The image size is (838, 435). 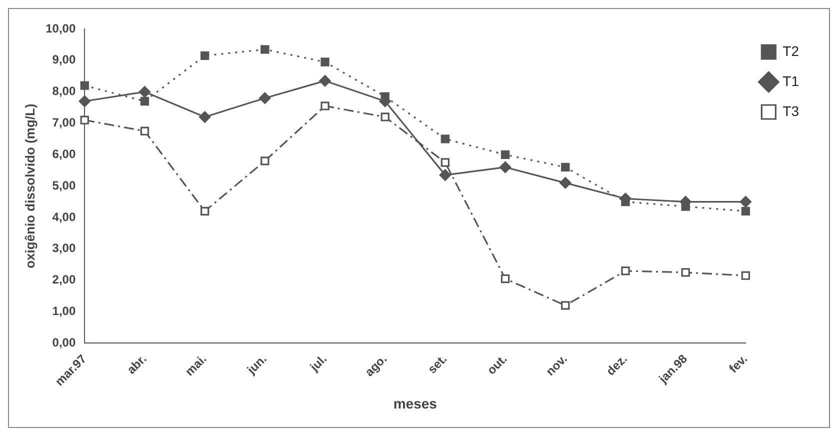 What do you see at coordinates (64, 342) in the screenshot?
I see `y-tick-label: 0,00` at bounding box center [64, 342].